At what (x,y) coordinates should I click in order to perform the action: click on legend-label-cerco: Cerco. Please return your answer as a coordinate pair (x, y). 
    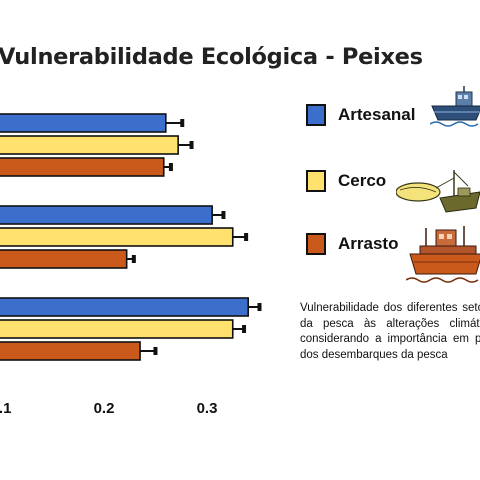
    Looking at the image, I should click on (362, 180).